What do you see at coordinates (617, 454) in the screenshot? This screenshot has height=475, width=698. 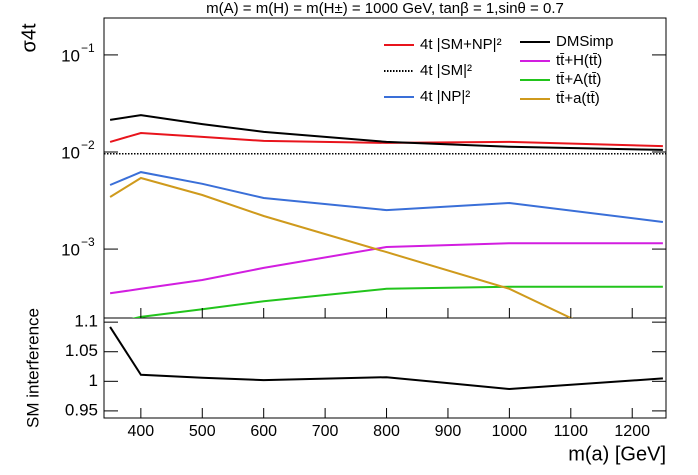 I see `x-axis-label: m(a) [GeV]` at bounding box center [617, 454].